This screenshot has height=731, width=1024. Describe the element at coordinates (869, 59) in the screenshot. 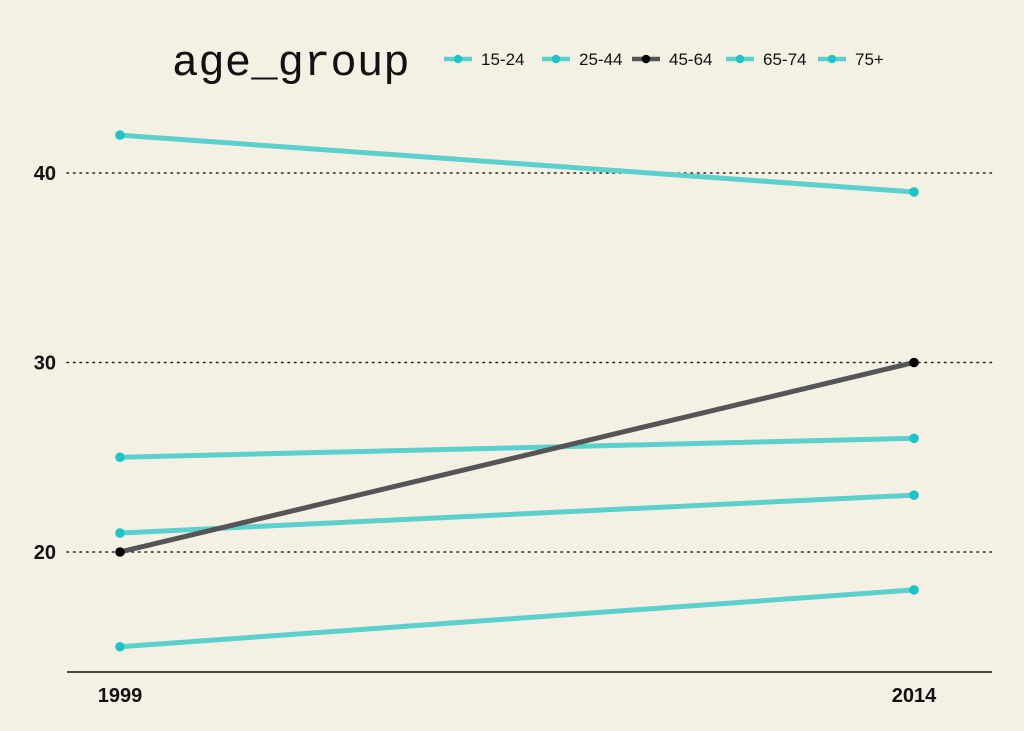

I see `legend-label-75+: 75+` at that location.